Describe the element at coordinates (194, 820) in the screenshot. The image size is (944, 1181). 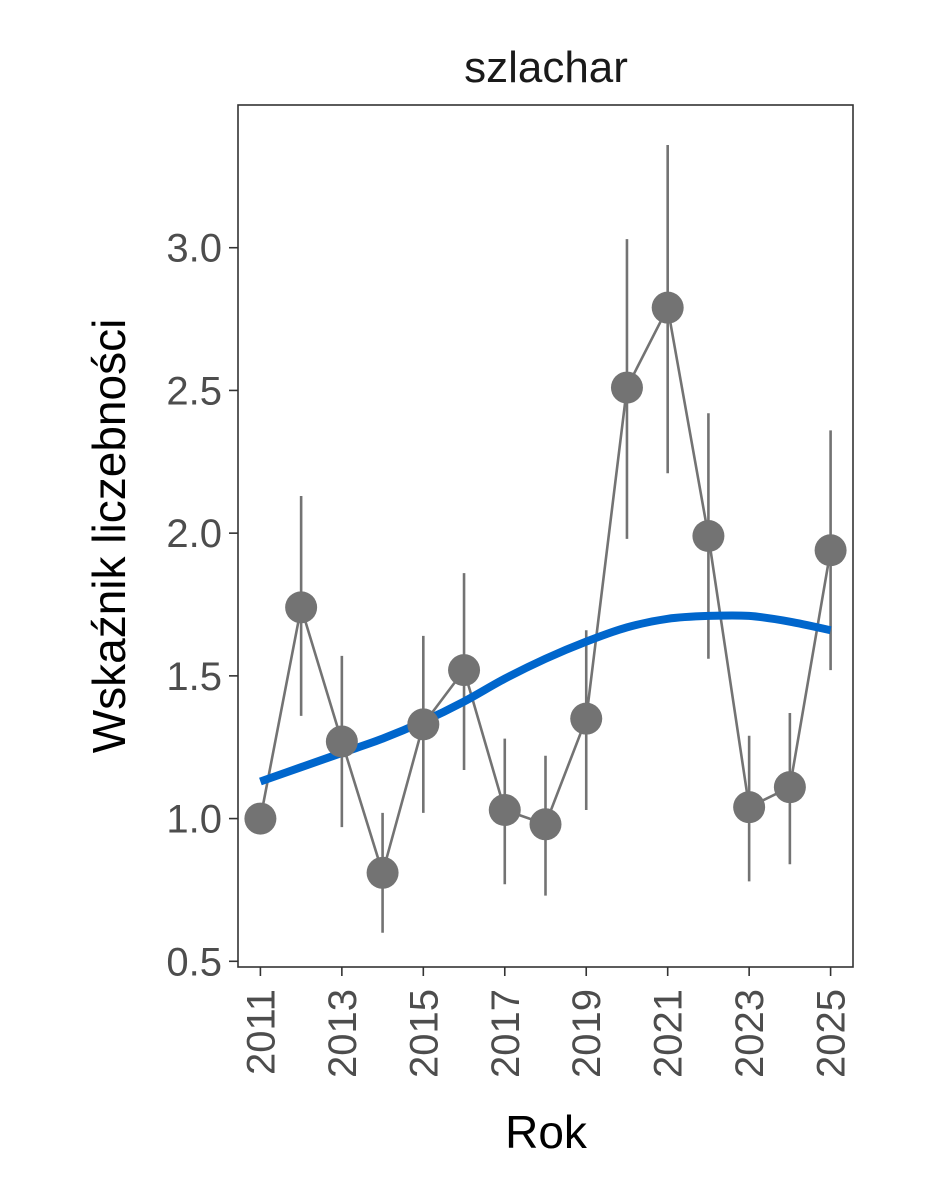
I see `y-tick-label: 1.0` at that location.